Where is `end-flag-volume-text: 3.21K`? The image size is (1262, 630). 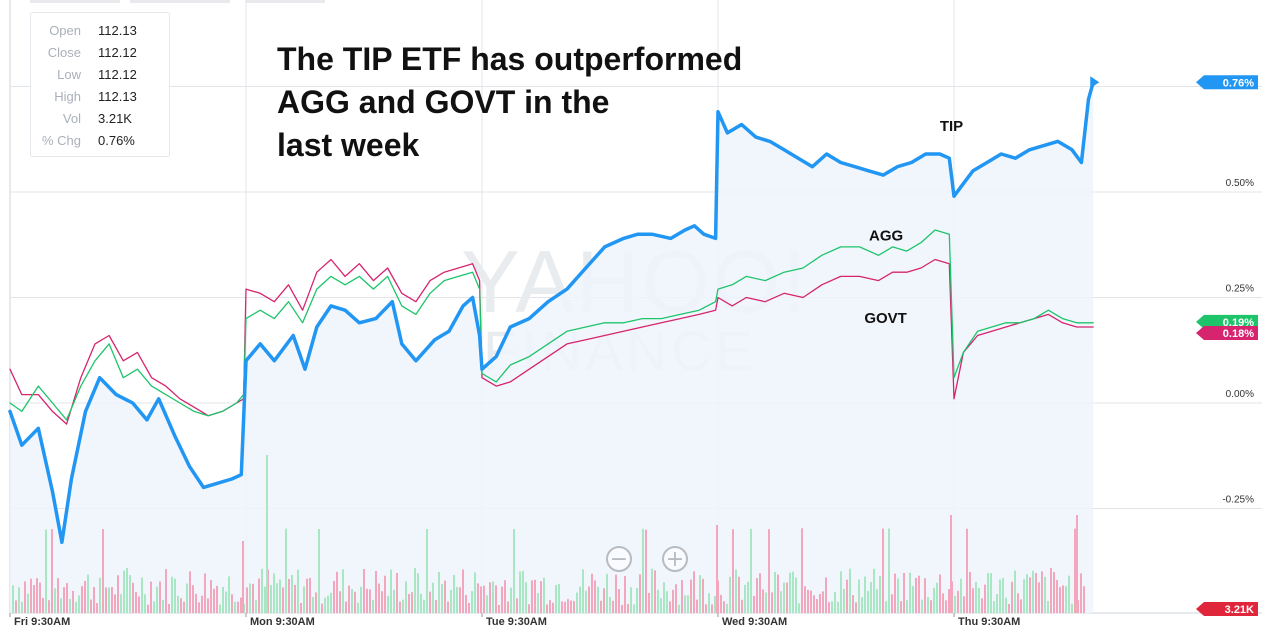 end-flag-volume-text: 3.21K is located at coordinates (1239, 610).